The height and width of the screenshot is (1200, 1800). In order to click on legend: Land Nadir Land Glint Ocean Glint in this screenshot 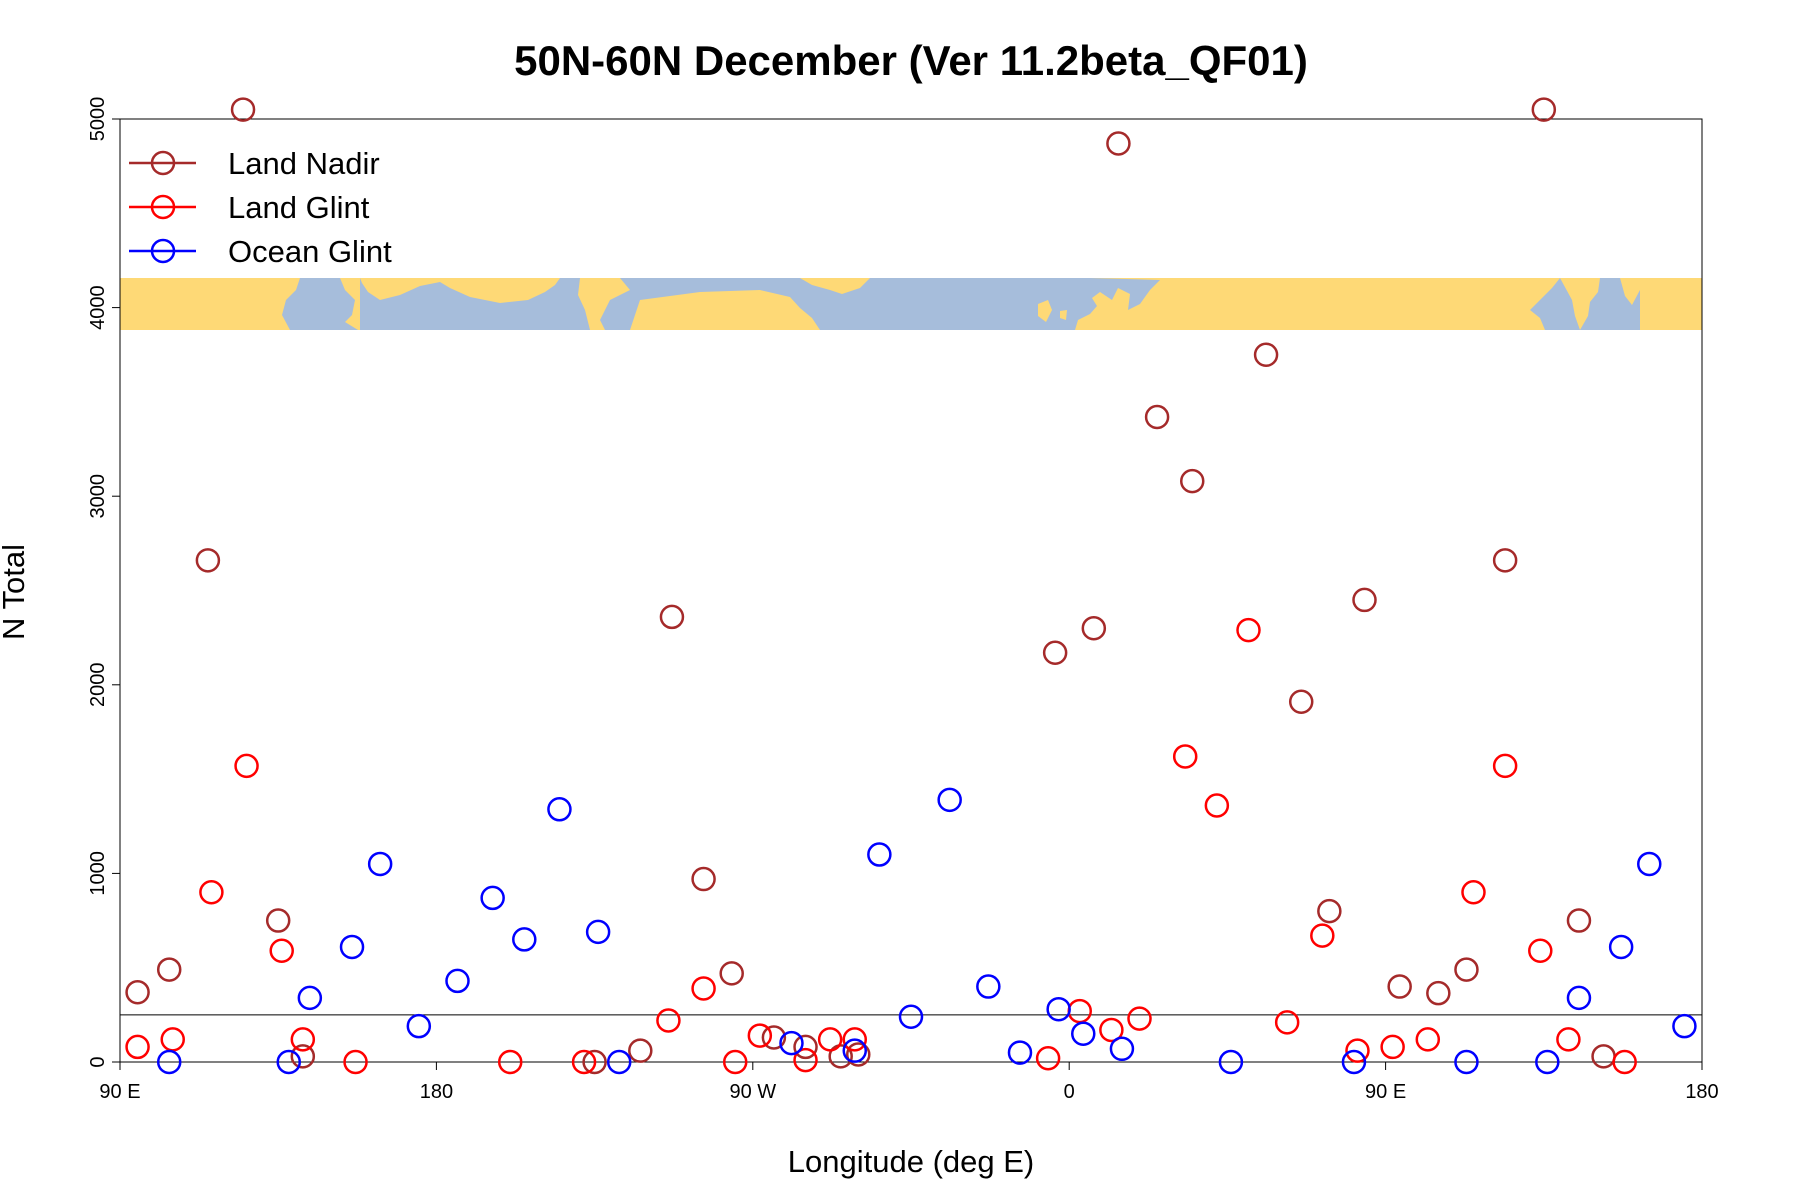, I will do `click(260, 207)`.